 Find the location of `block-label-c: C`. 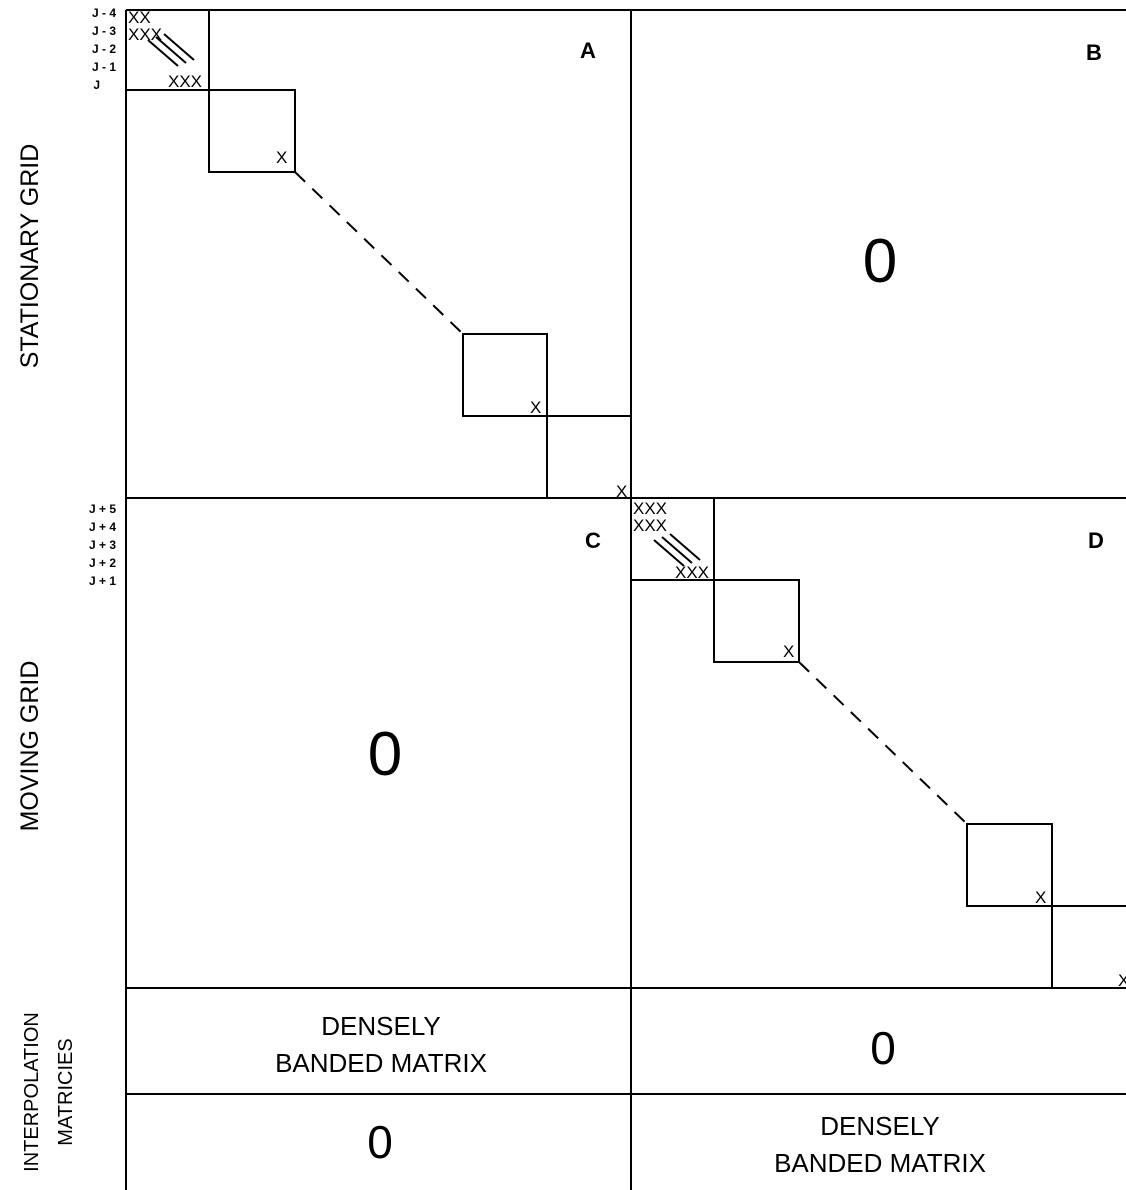

block-label-c: C is located at coordinates (593, 540).